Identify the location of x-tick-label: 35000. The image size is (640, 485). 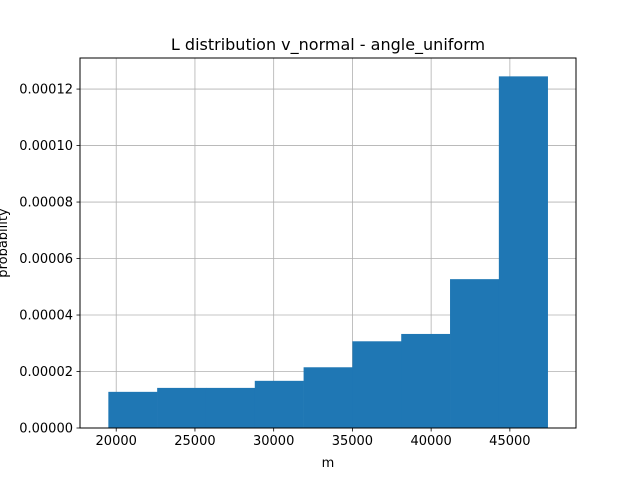
(352, 441).